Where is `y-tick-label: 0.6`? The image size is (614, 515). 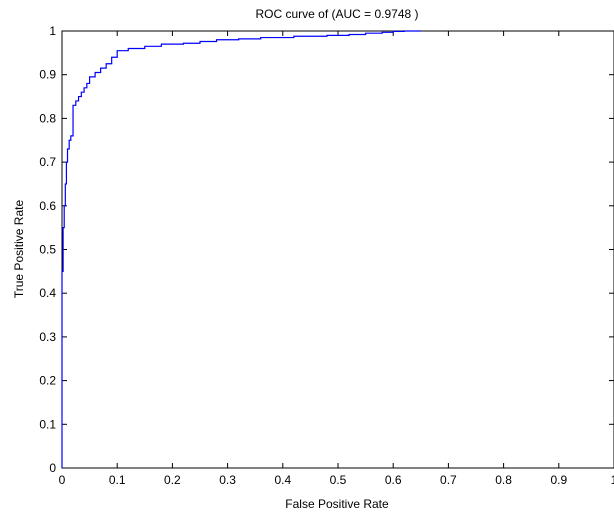
y-tick-label: 0.6 is located at coordinates (47, 206).